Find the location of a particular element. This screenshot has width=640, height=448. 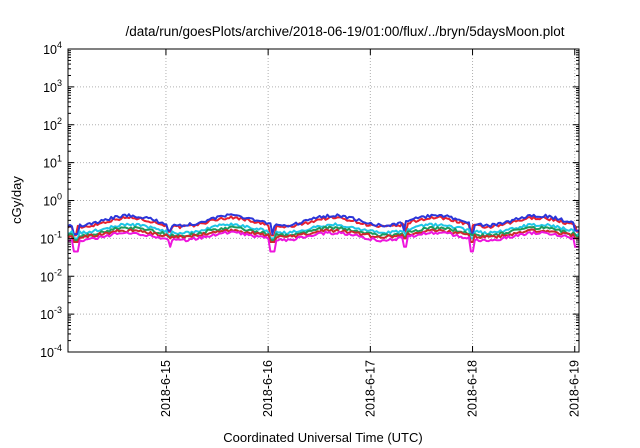

x-tick-label: 2018-6-15 is located at coordinates (166, 388).